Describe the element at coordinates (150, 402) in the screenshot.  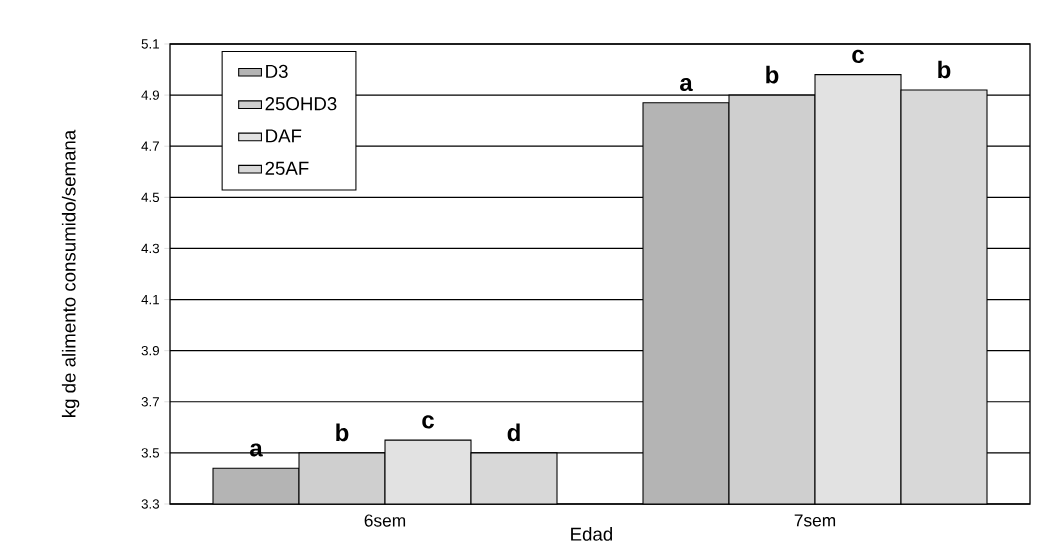
I see `y-tick-label: 3.7` at that location.